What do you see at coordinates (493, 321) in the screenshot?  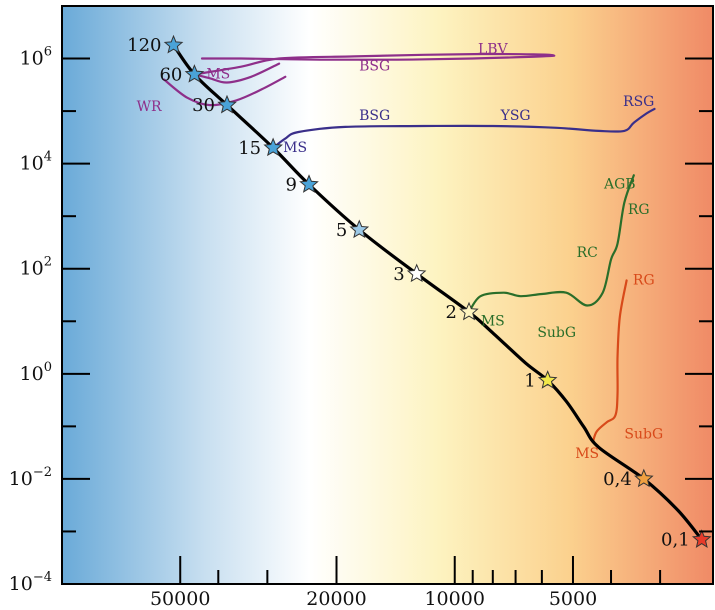 I see `track-label-11: MS` at bounding box center [493, 321].